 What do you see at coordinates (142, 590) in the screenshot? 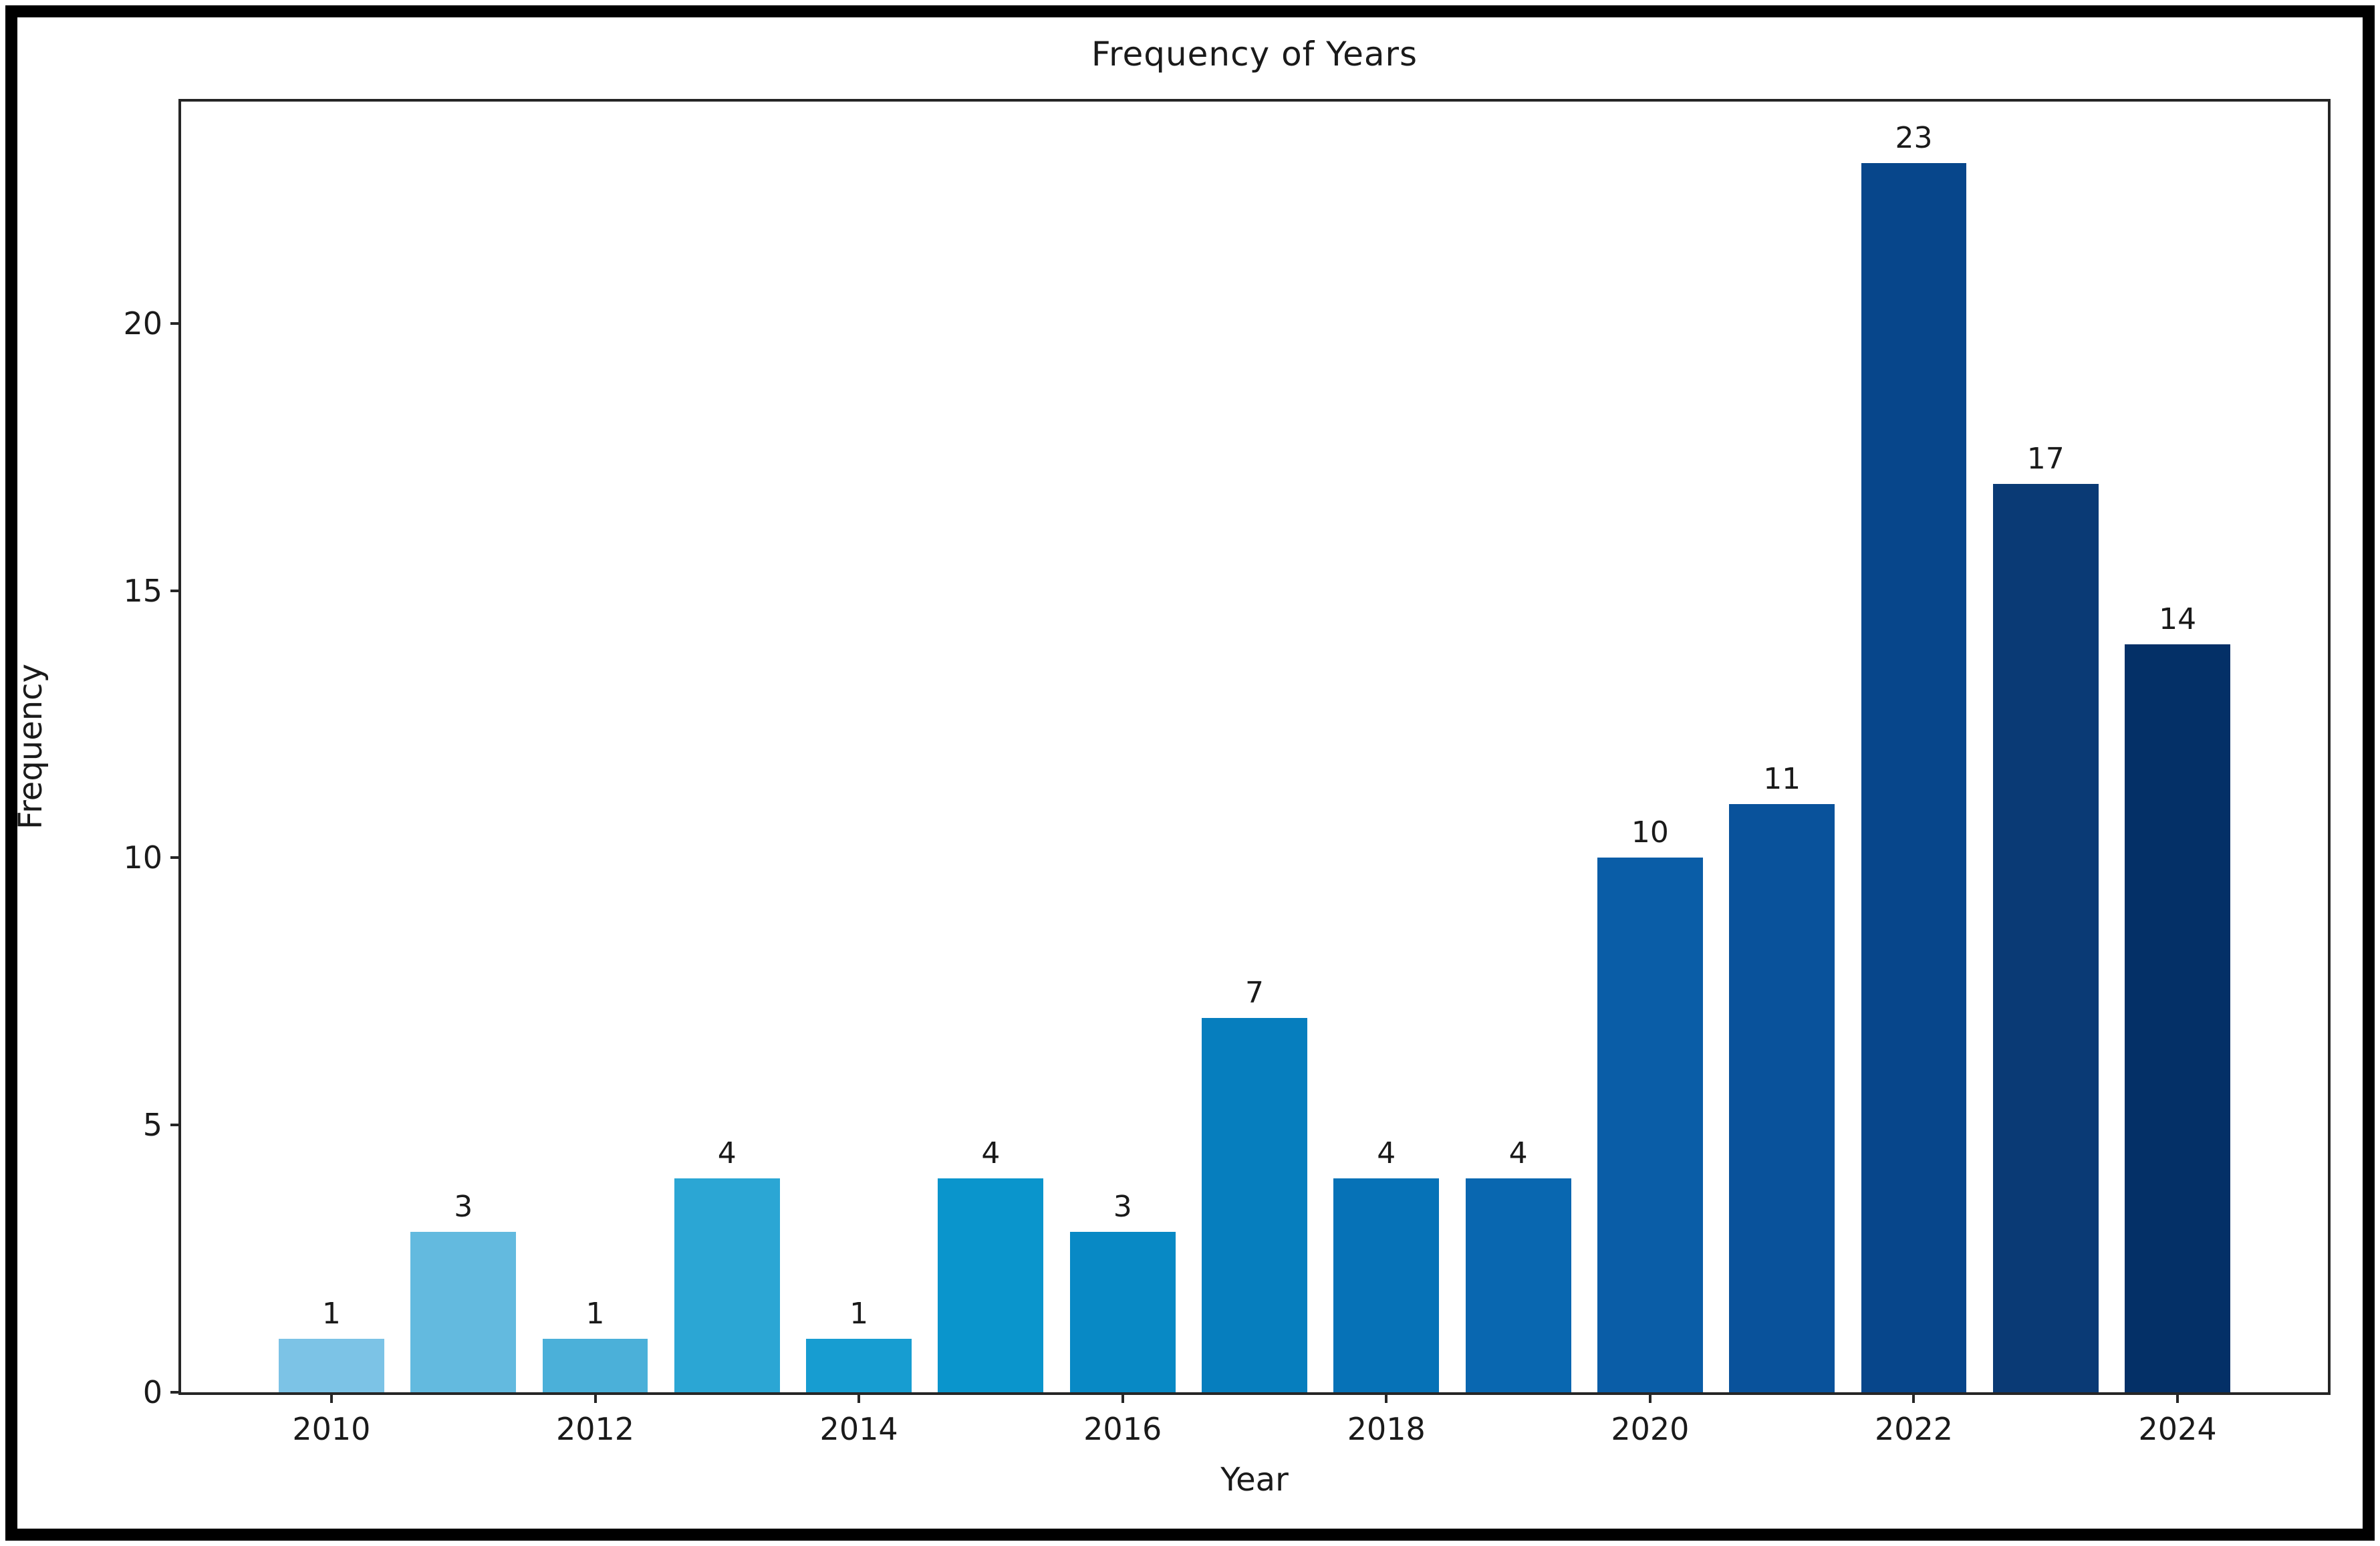
I see `y-tick-label-15: 15` at bounding box center [142, 590].